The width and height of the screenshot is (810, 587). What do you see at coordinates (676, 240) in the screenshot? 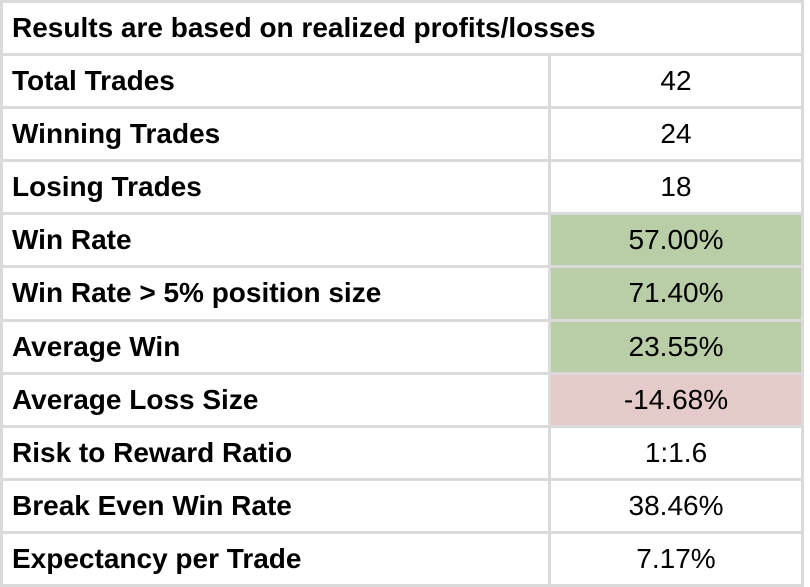
I see `row-value-cell: 57.00%` at bounding box center [676, 240].